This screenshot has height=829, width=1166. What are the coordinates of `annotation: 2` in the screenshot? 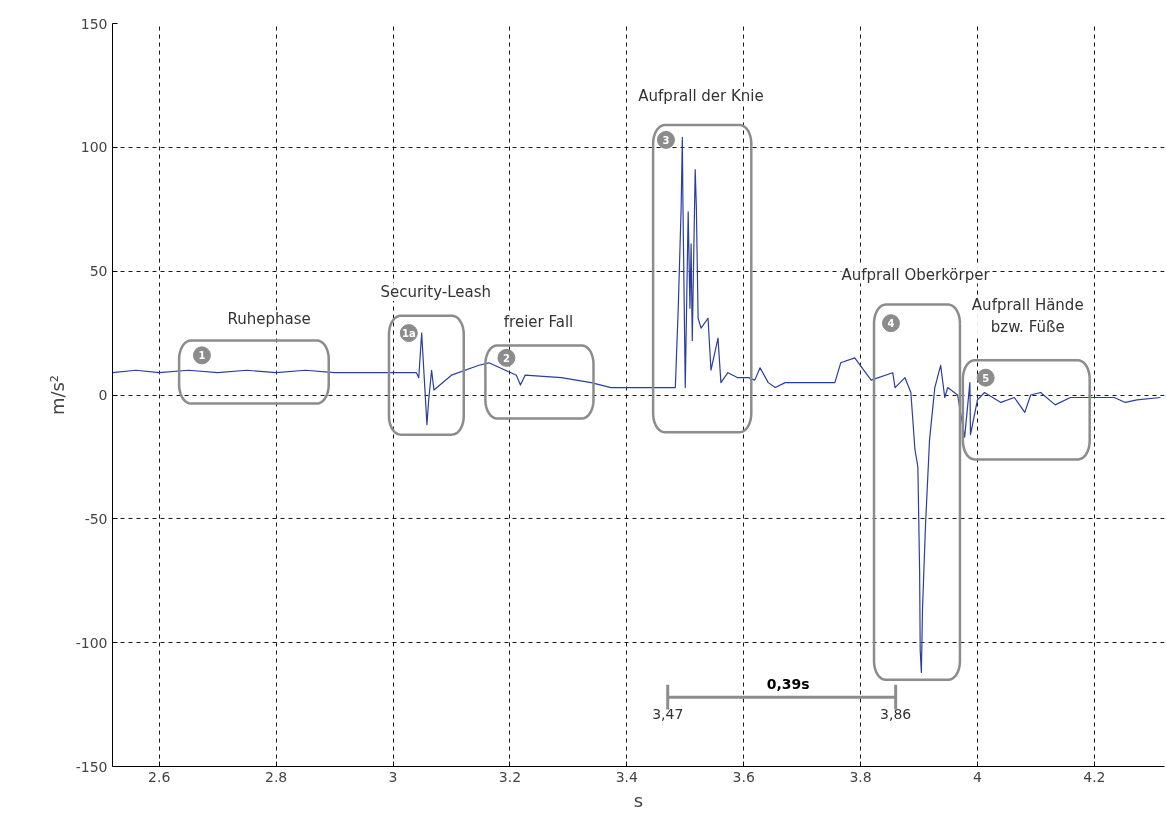 It's located at (506, 358).